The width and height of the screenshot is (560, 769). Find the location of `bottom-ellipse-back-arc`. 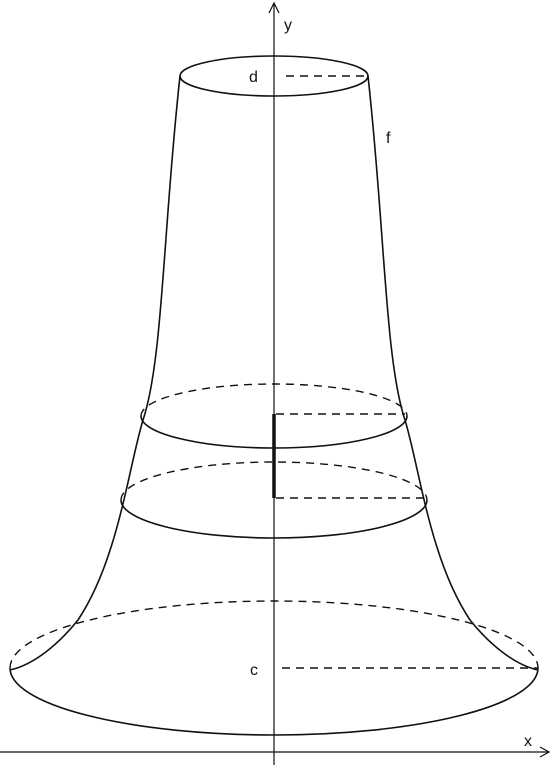

bottom-ellipse-back-arc is located at coordinates (274, 634).